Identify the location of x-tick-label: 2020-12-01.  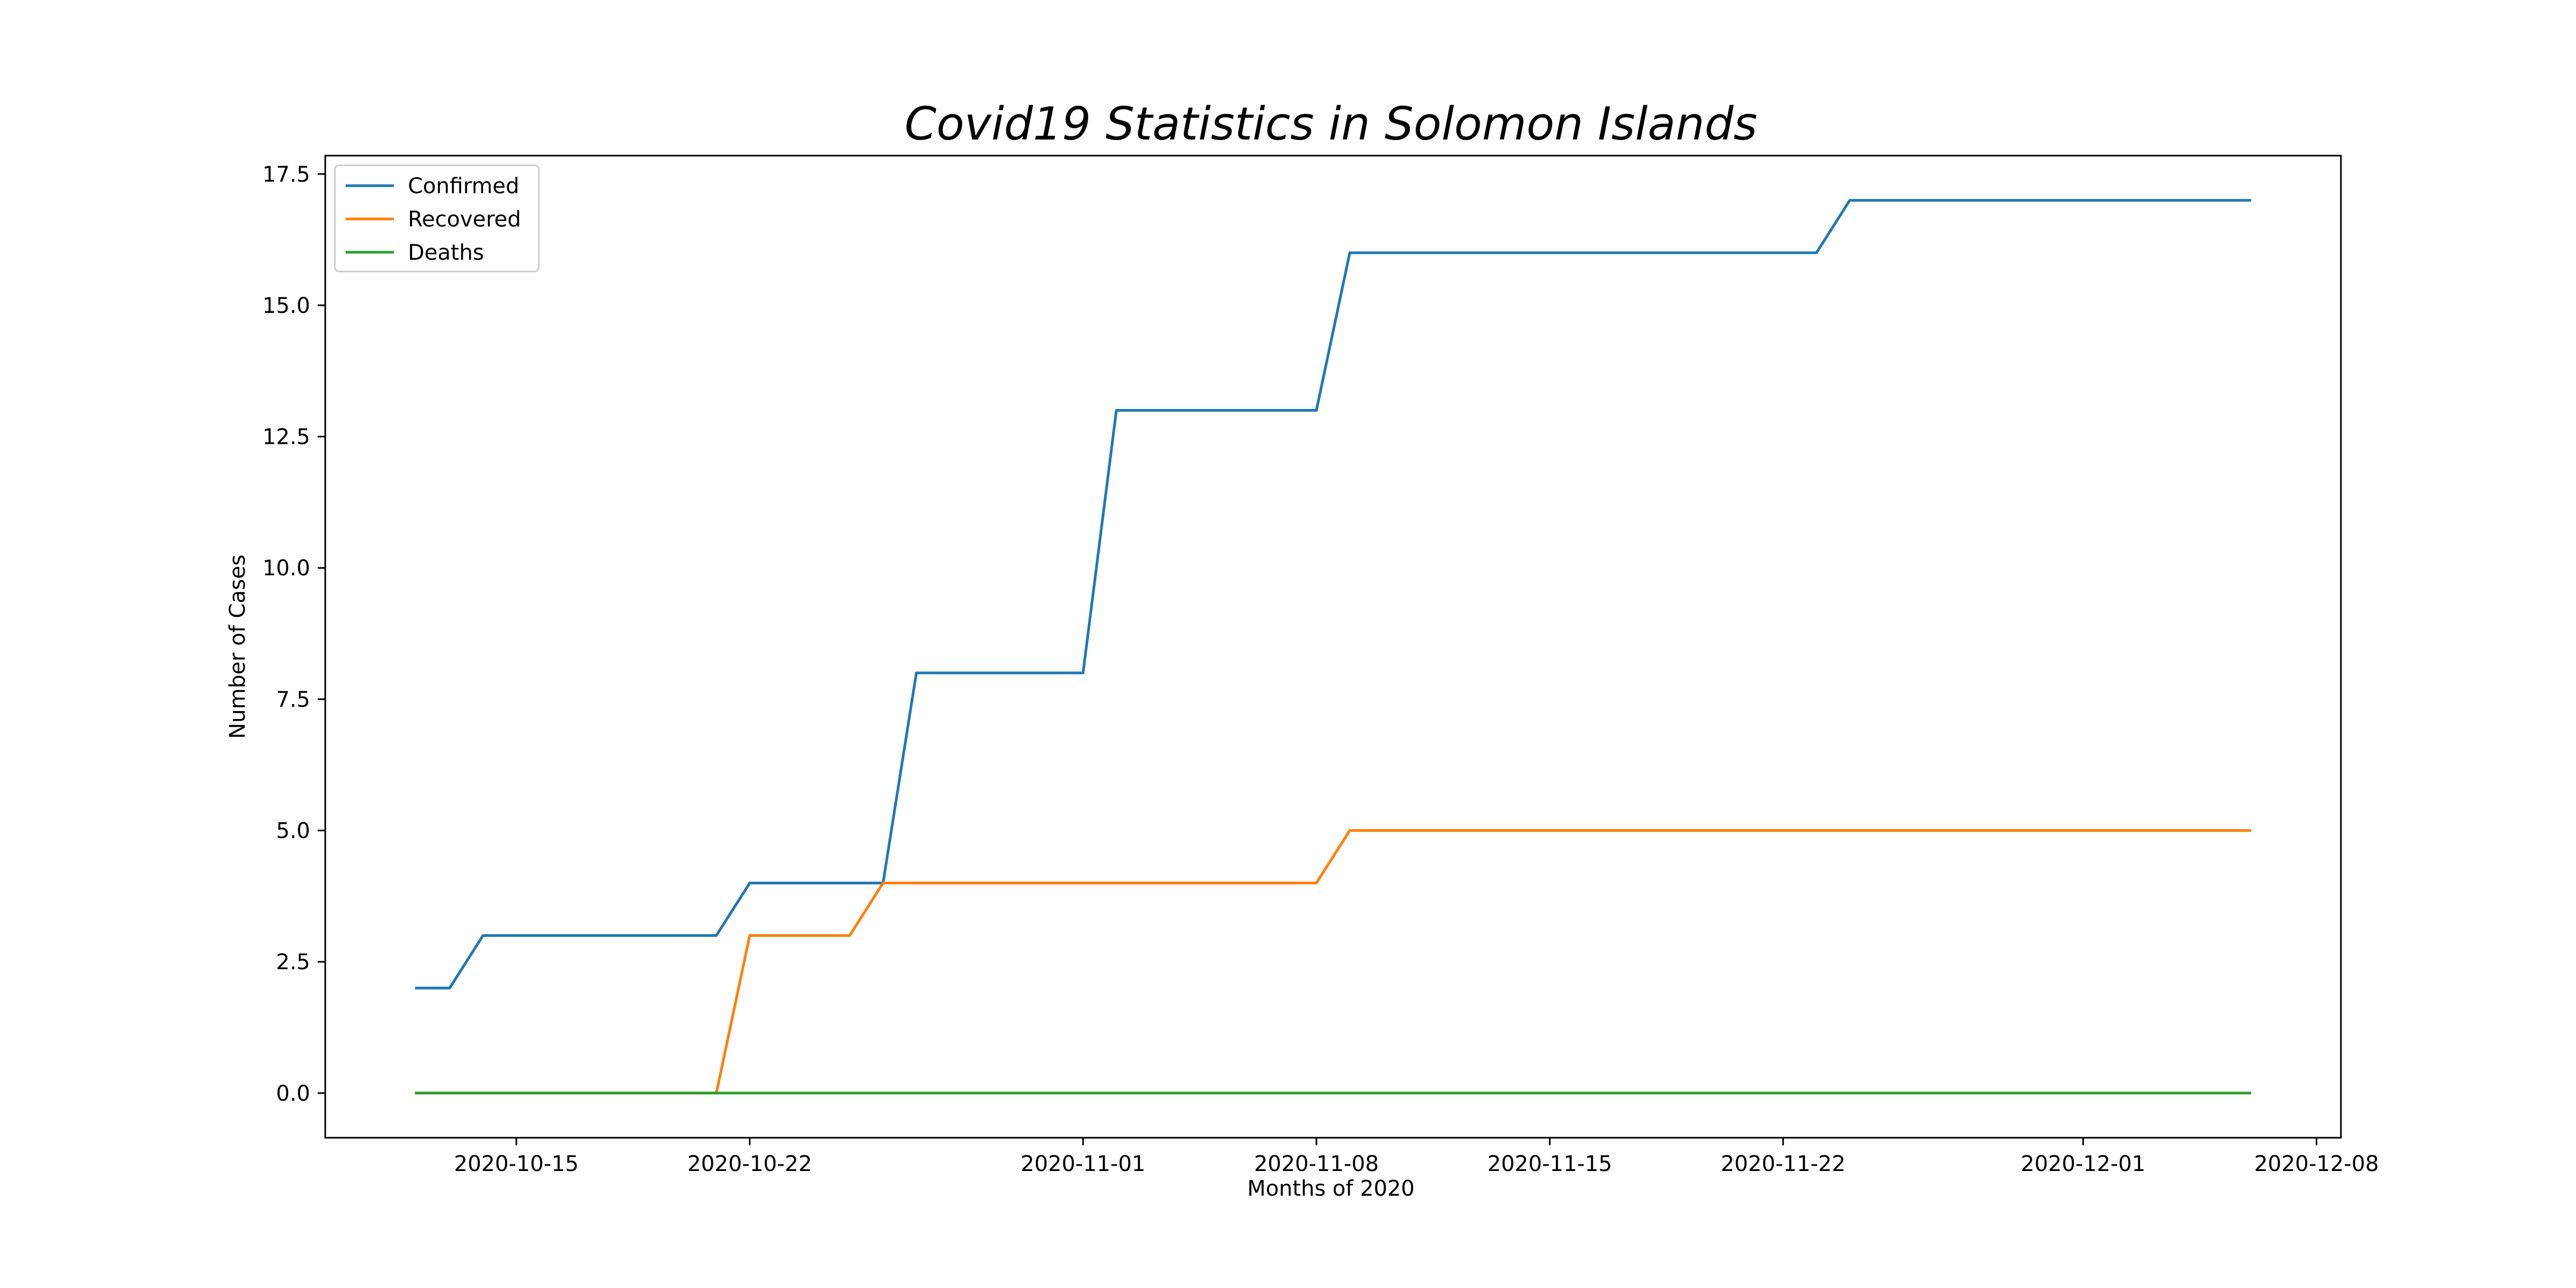
(2083, 1164).